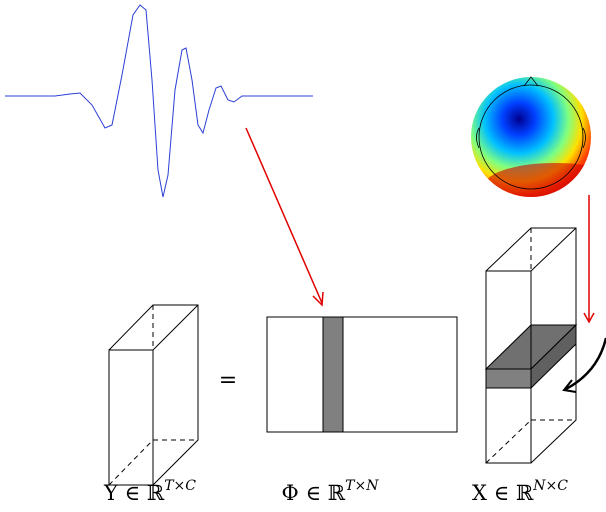 Image resolution: width=606 pixels, height=512 pixels. I want to click on label-base: X ∈ ℝ, so click(503, 493).